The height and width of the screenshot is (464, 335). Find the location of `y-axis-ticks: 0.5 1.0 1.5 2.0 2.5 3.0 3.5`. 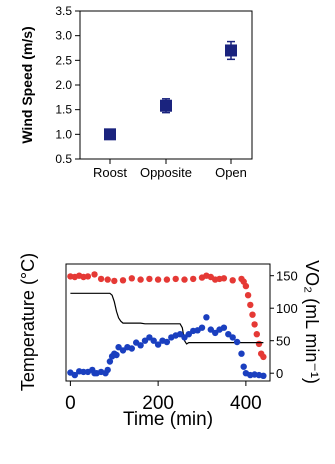

y-axis-ticks: 0.5 1.0 1.5 2.0 2.5 3.0 3.5 is located at coordinates (67, 85).